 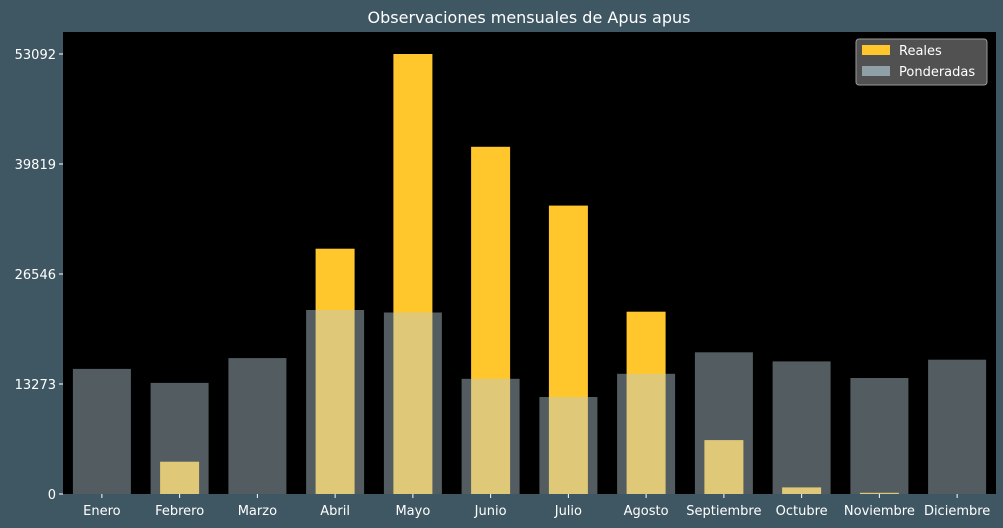 I want to click on legend-swatch-ponderadas, so click(x=876, y=71).